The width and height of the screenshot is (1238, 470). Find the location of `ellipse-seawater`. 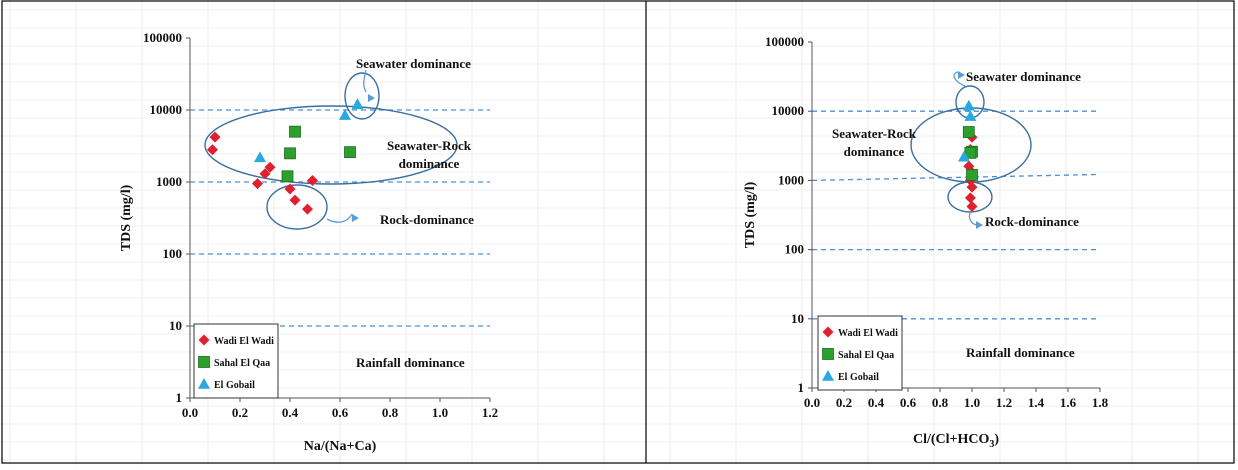

ellipse-seawater is located at coordinates (362, 96).